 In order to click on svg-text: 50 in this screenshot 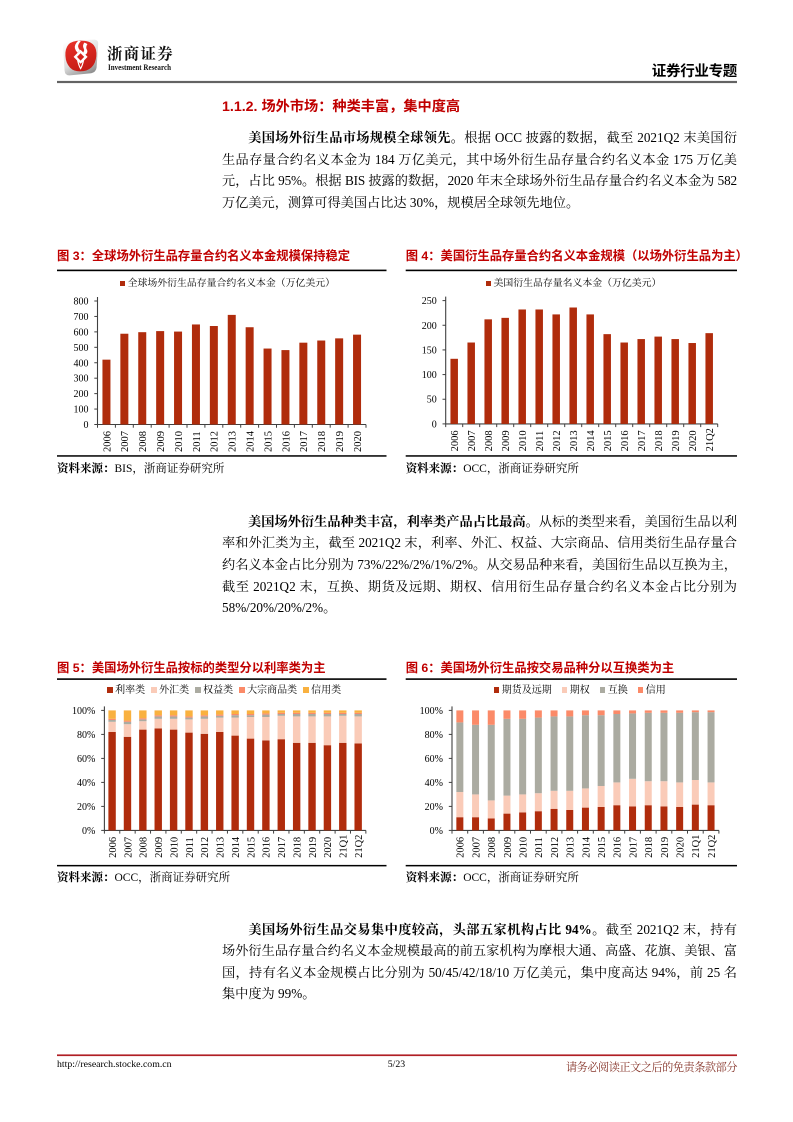, I will do `click(432, 400)`.